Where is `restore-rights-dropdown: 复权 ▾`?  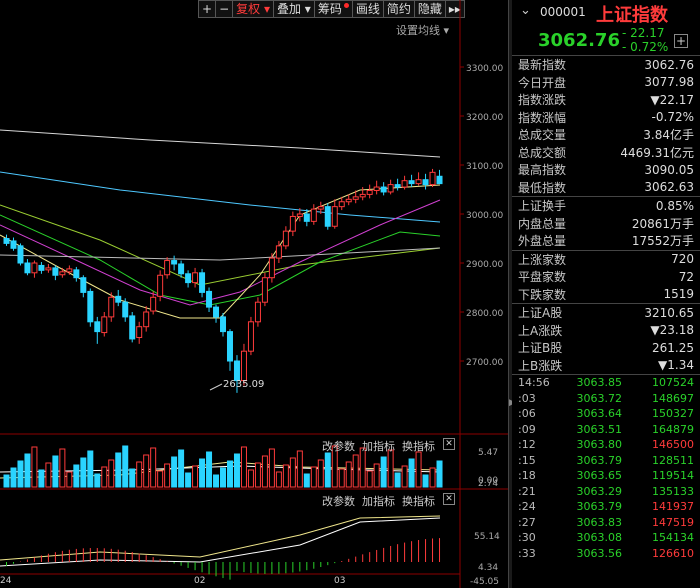
restore-rights-dropdown: 复权 ▾ is located at coordinates (252, 9).